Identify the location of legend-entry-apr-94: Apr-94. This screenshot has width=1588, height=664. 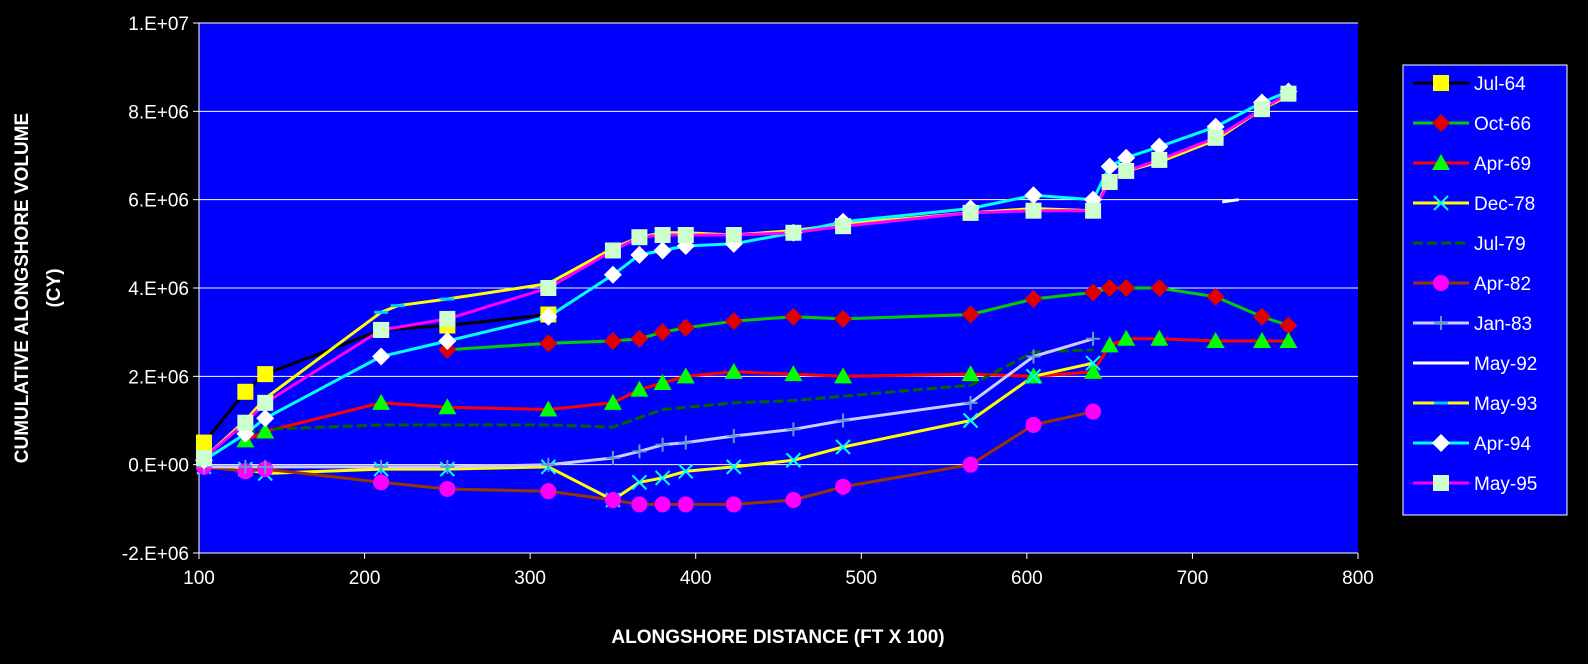
(1472, 444).